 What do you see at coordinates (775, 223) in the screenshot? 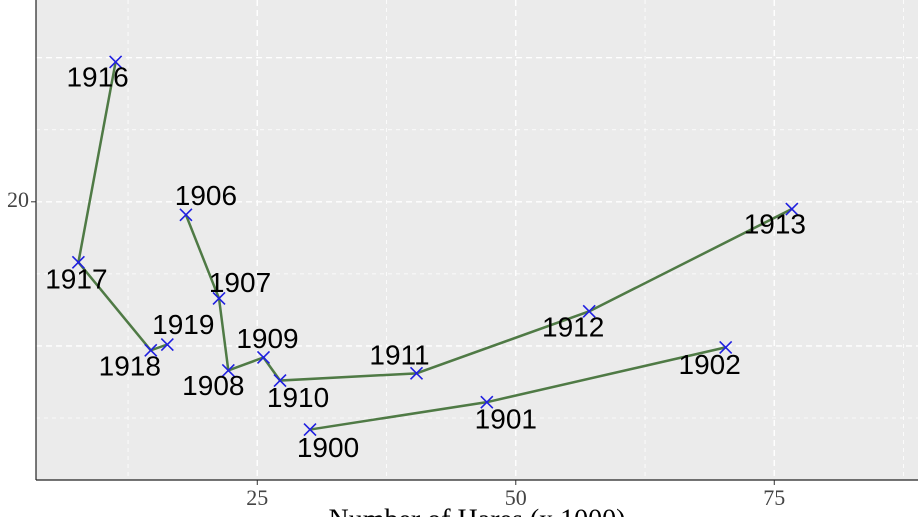
I see `year-label: 1913` at bounding box center [775, 223].